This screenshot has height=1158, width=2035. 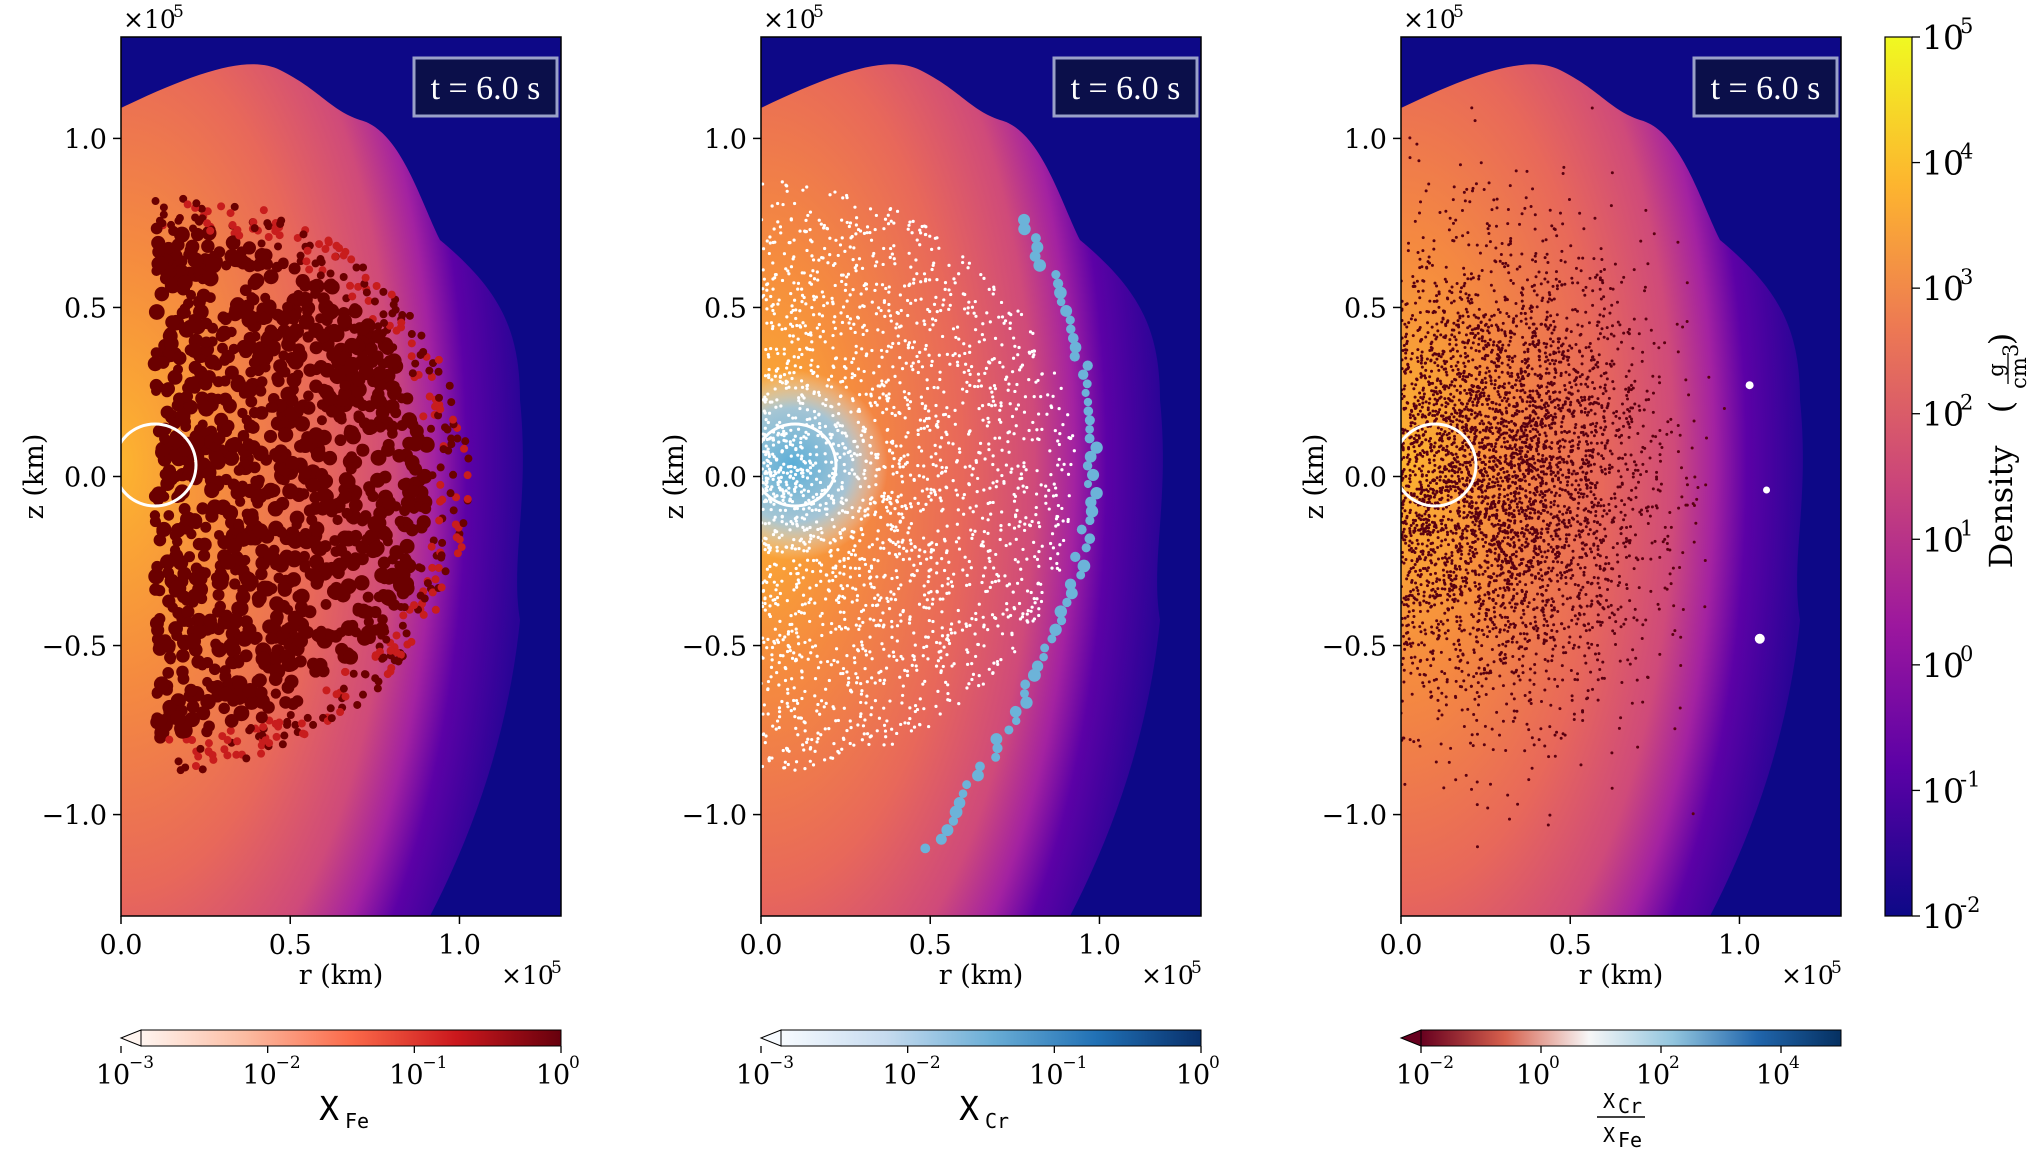 I want to click on x-tick-label: 0.0, so click(x=121, y=945).